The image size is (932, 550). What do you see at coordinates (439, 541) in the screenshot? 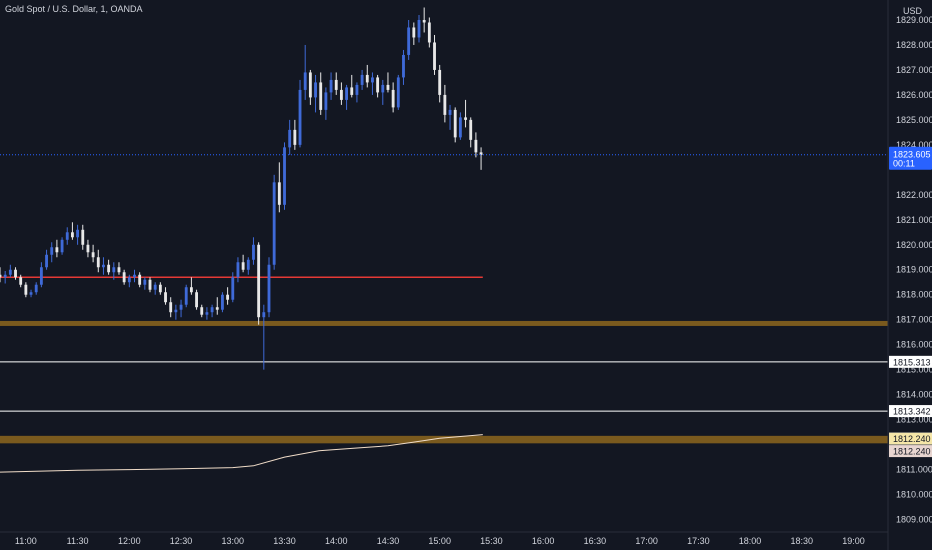
I see `x-tick-label-8: 15:00` at bounding box center [439, 541].